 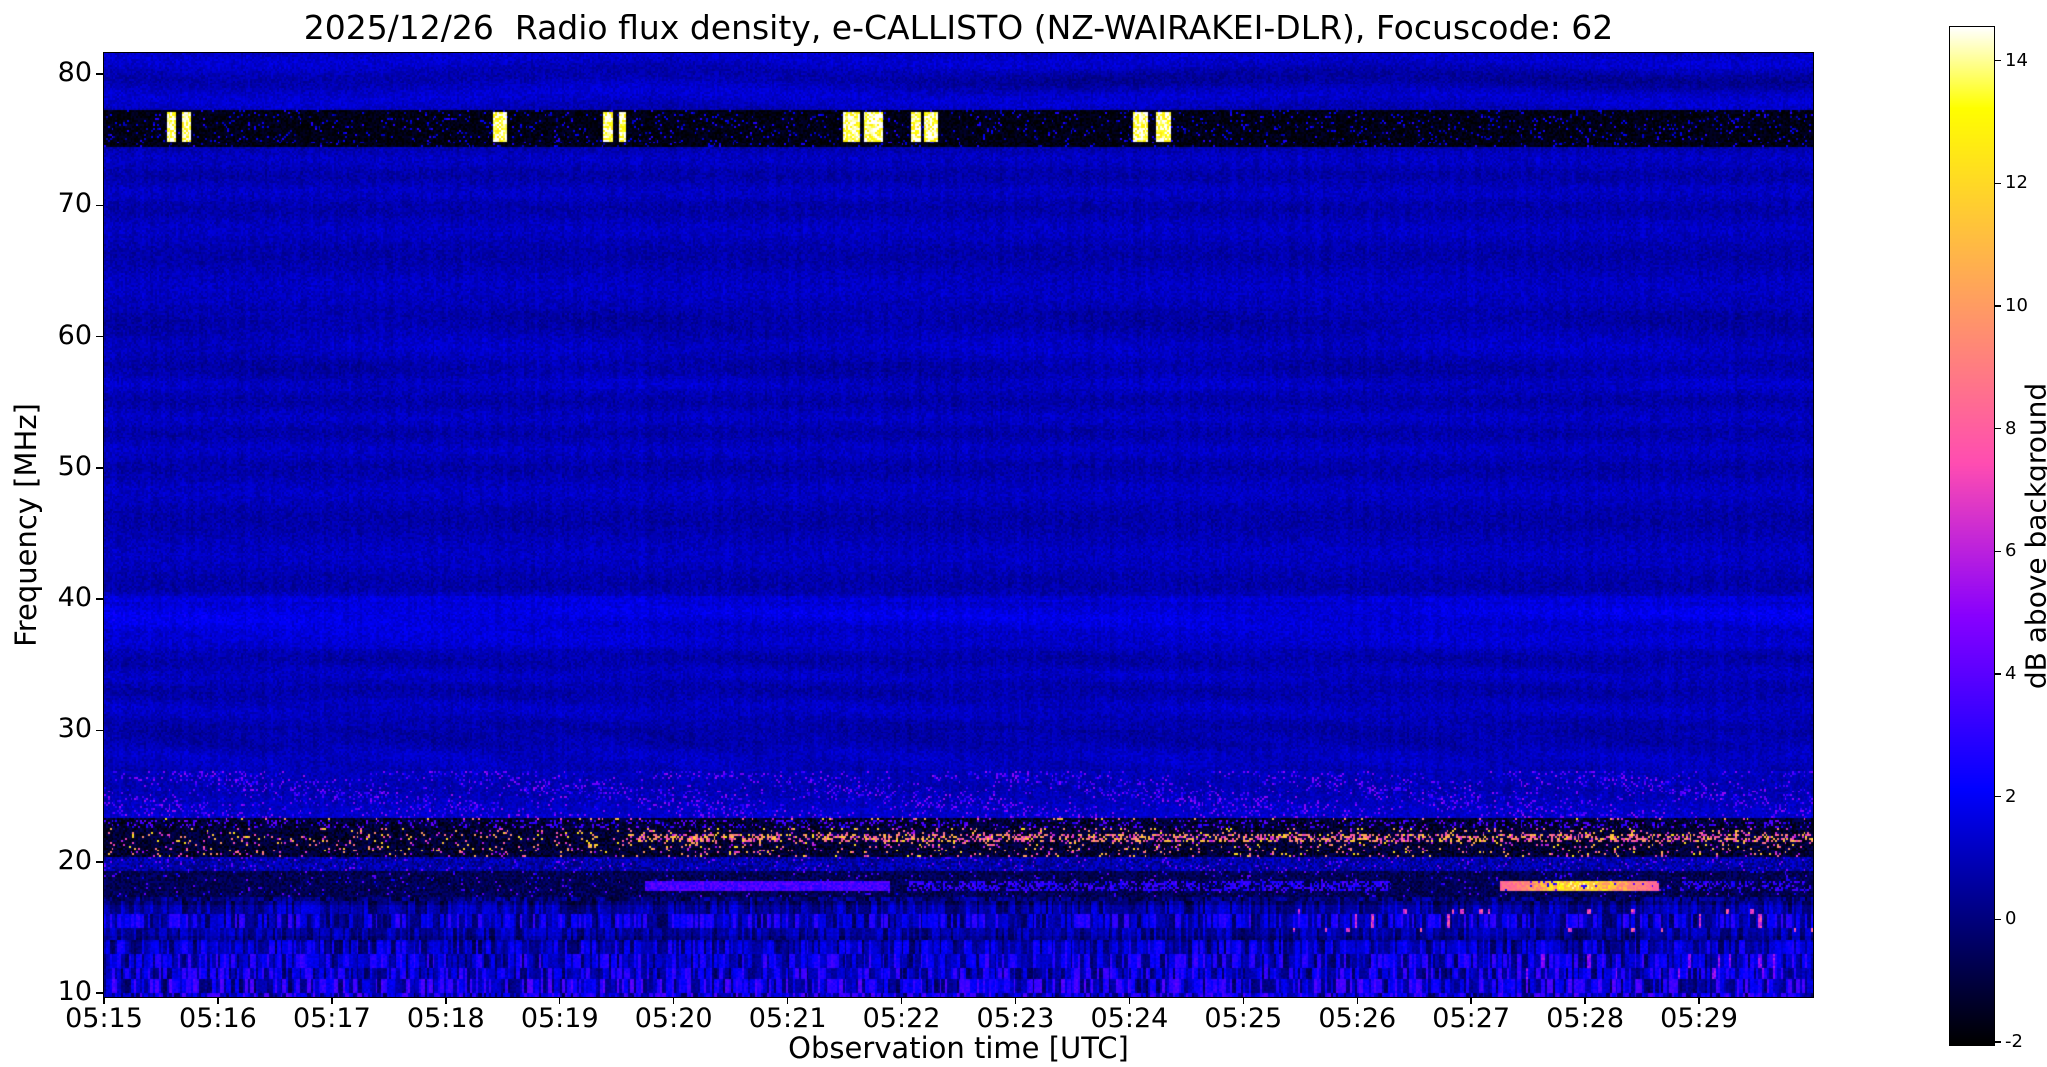 I want to click on x-axis-label: Observation time [UTC], so click(x=958, y=1048).